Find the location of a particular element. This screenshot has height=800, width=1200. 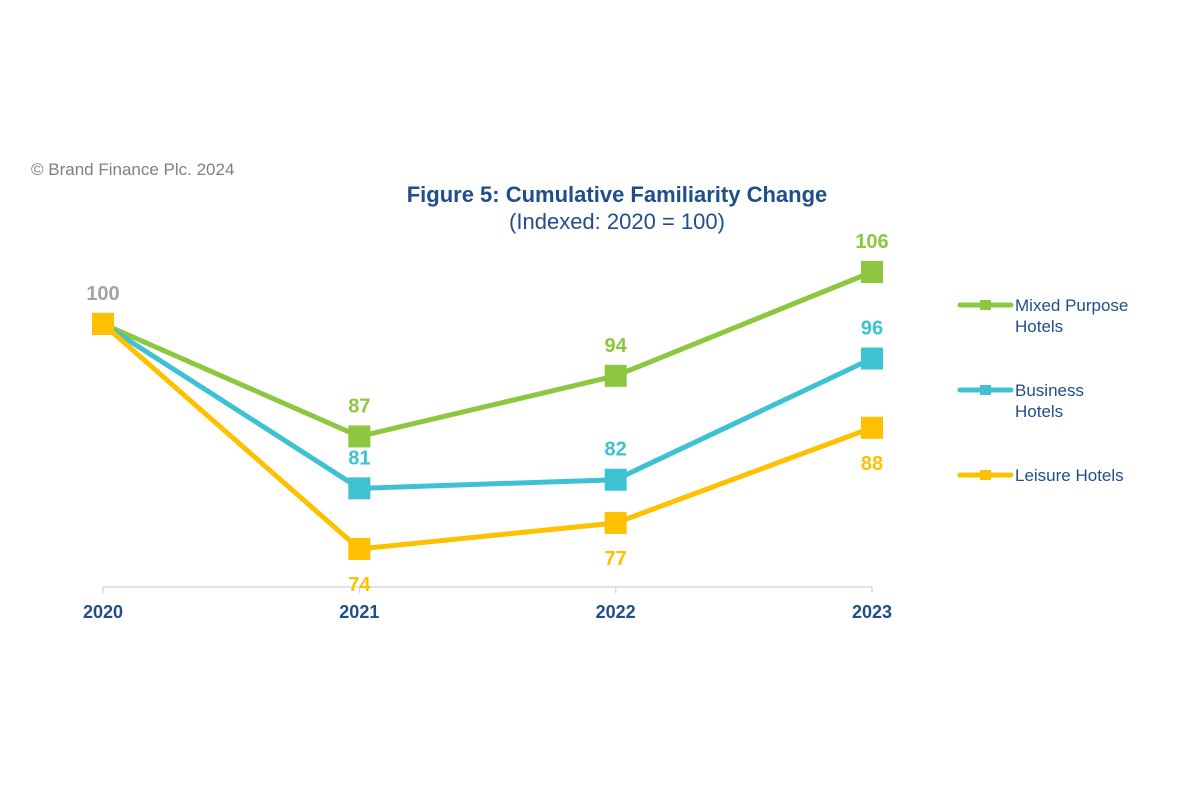

x-tick-label: 2021 is located at coordinates (359, 612).